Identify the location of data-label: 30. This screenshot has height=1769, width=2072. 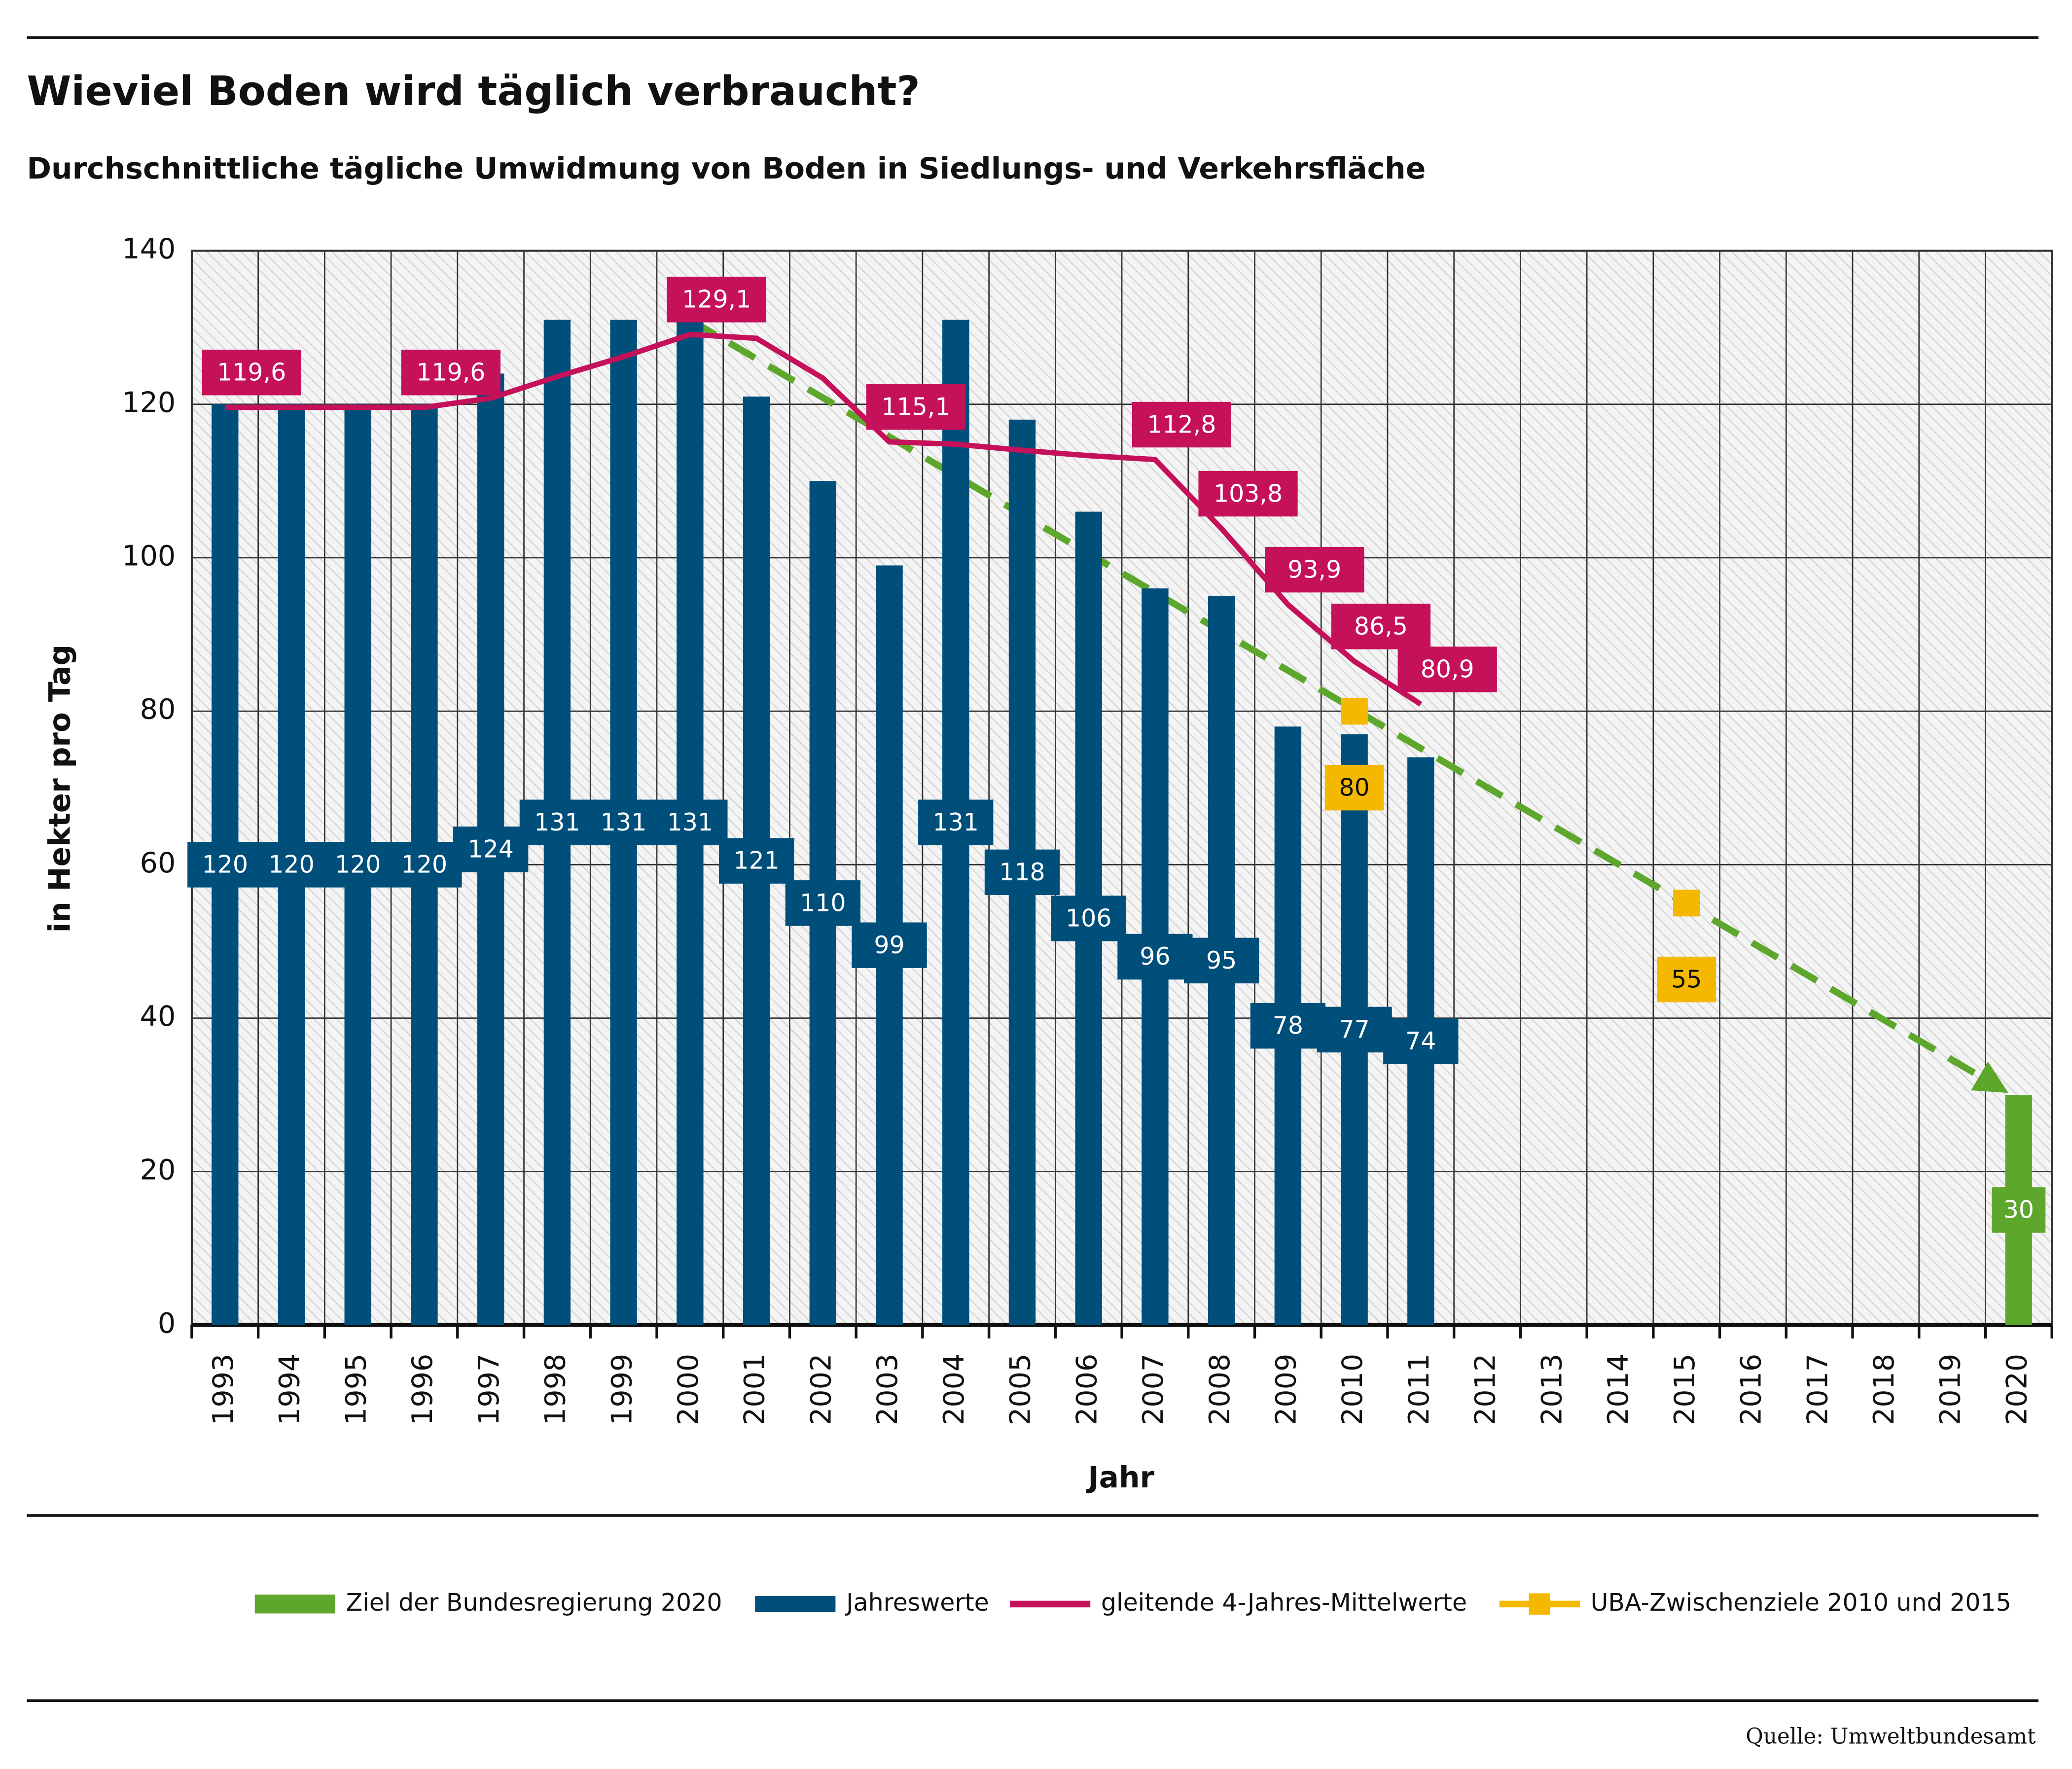
(2018, 1210).